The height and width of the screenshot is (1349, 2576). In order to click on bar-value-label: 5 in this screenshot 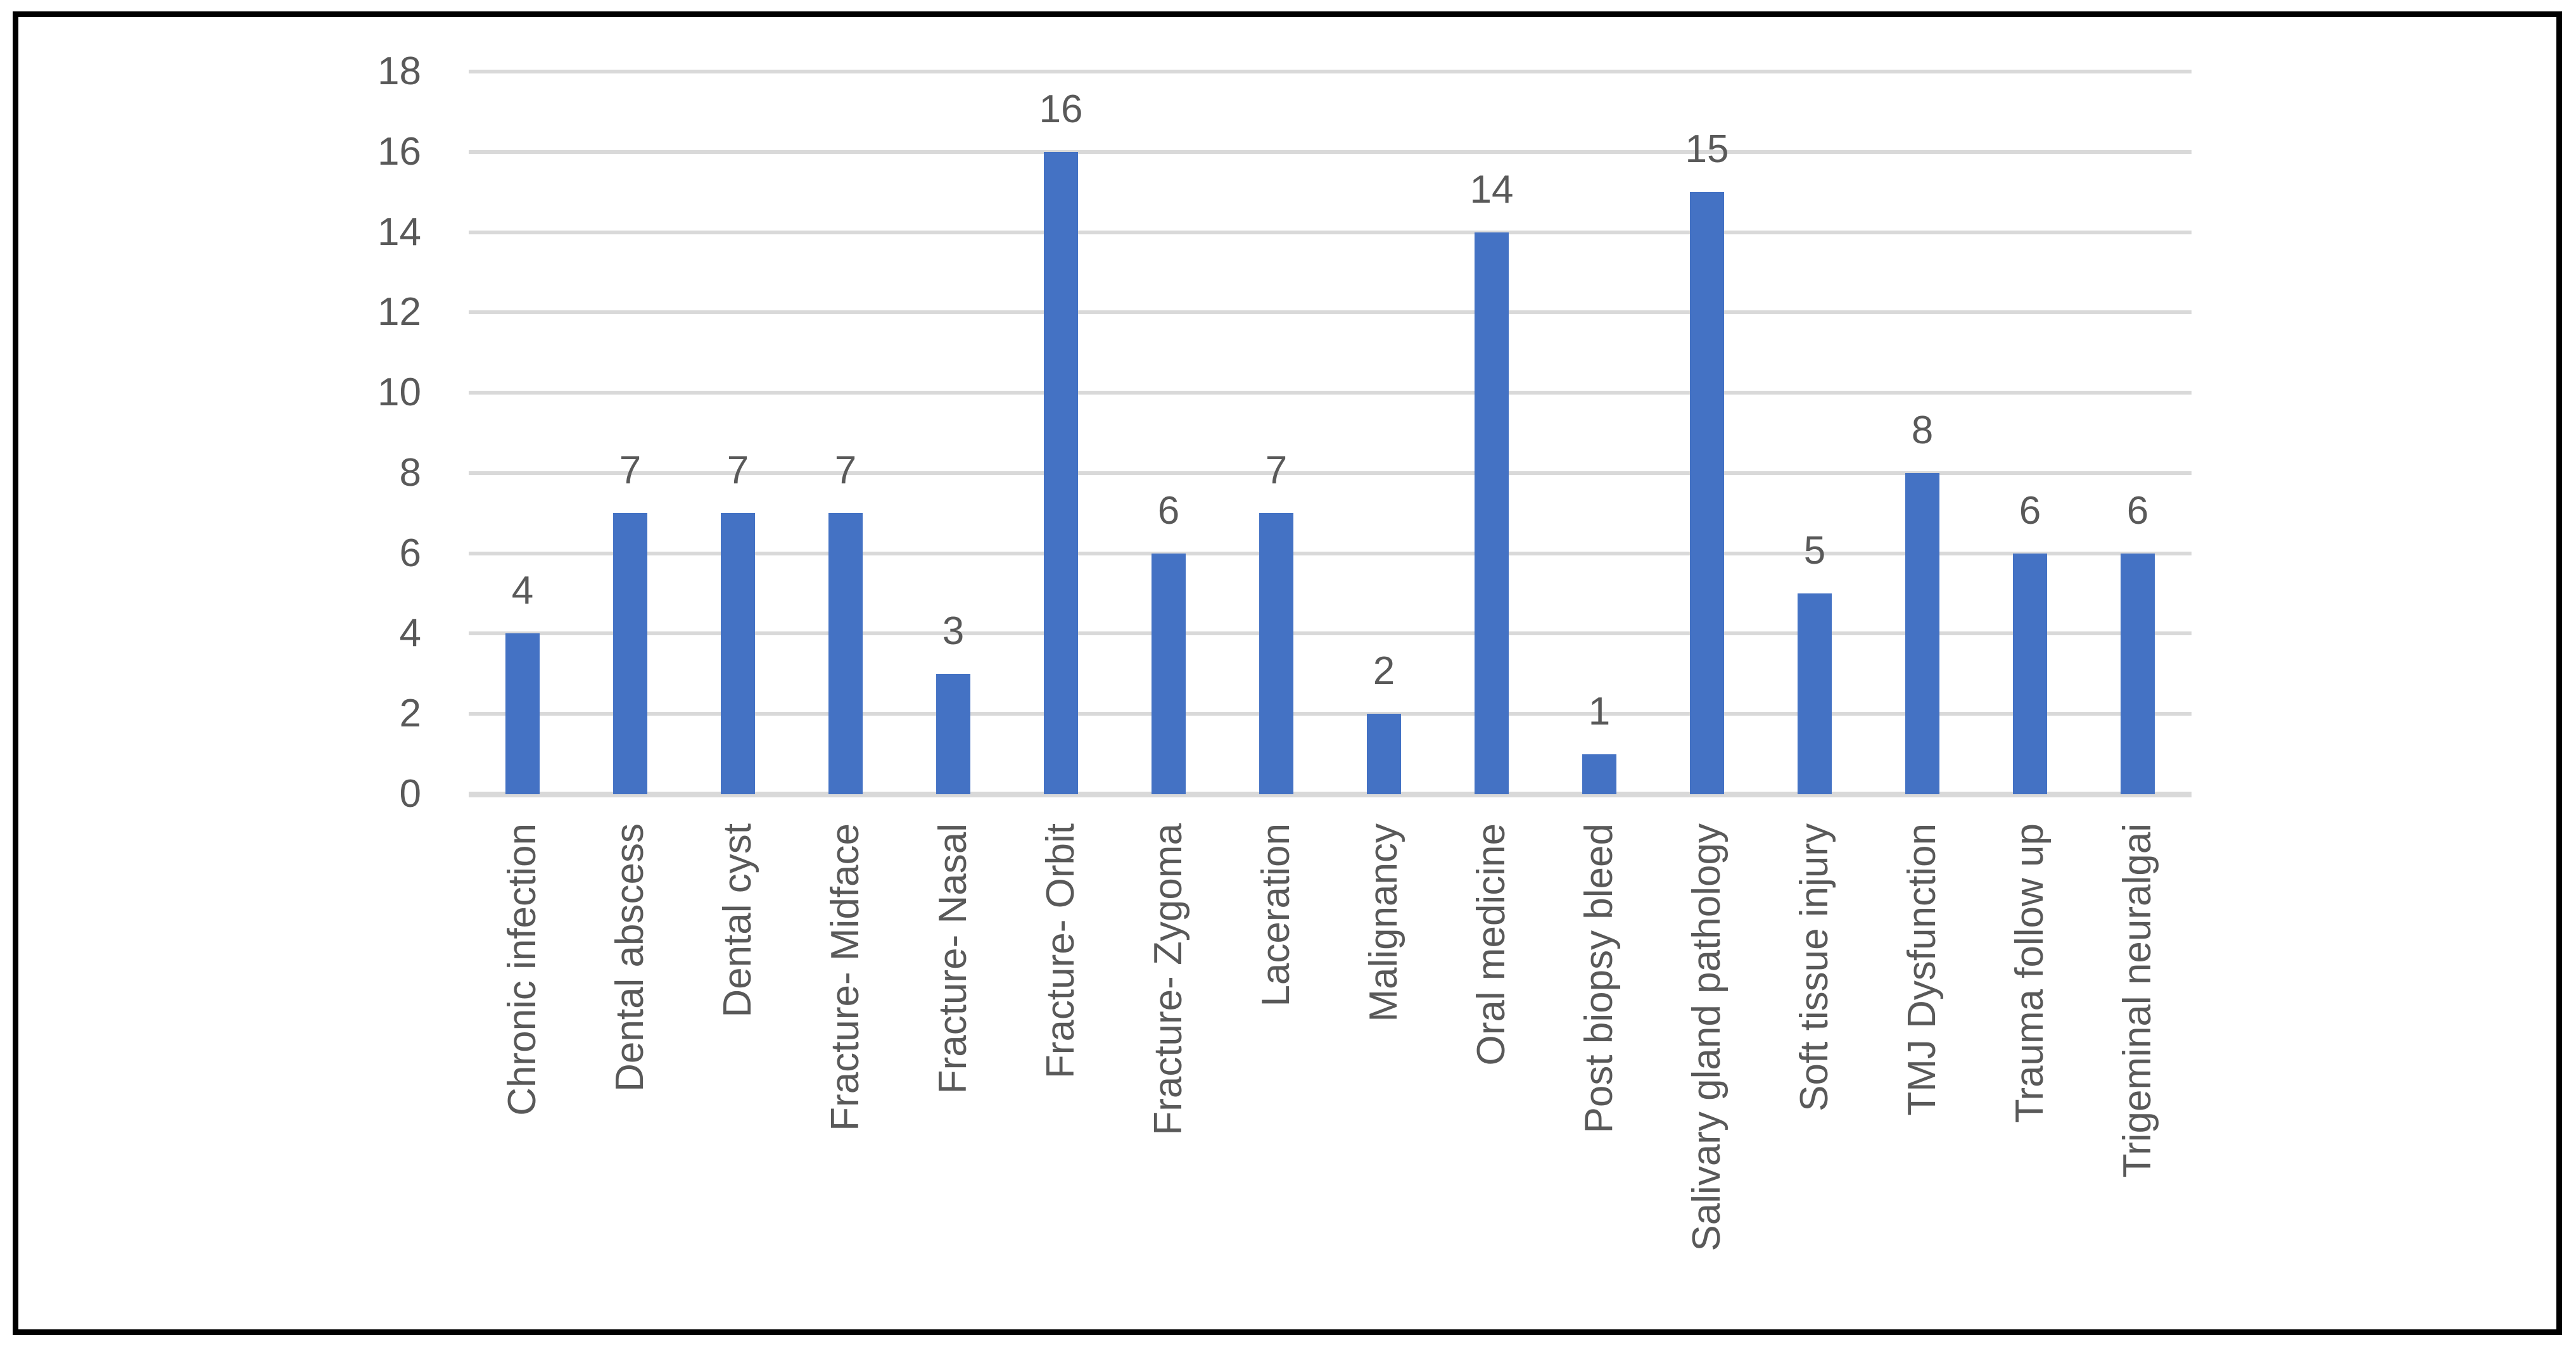, I will do `click(1814, 551)`.